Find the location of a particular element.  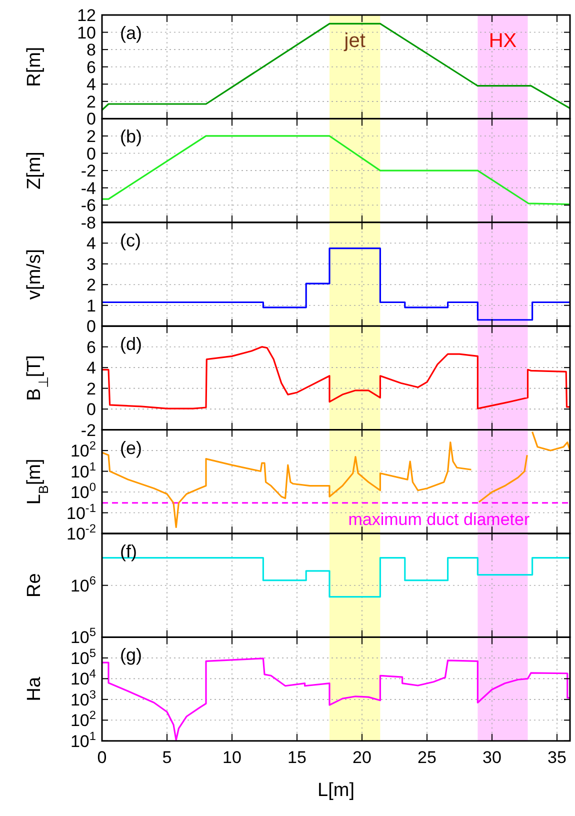

x-tick-label: 20 is located at coordinates (362, 757).